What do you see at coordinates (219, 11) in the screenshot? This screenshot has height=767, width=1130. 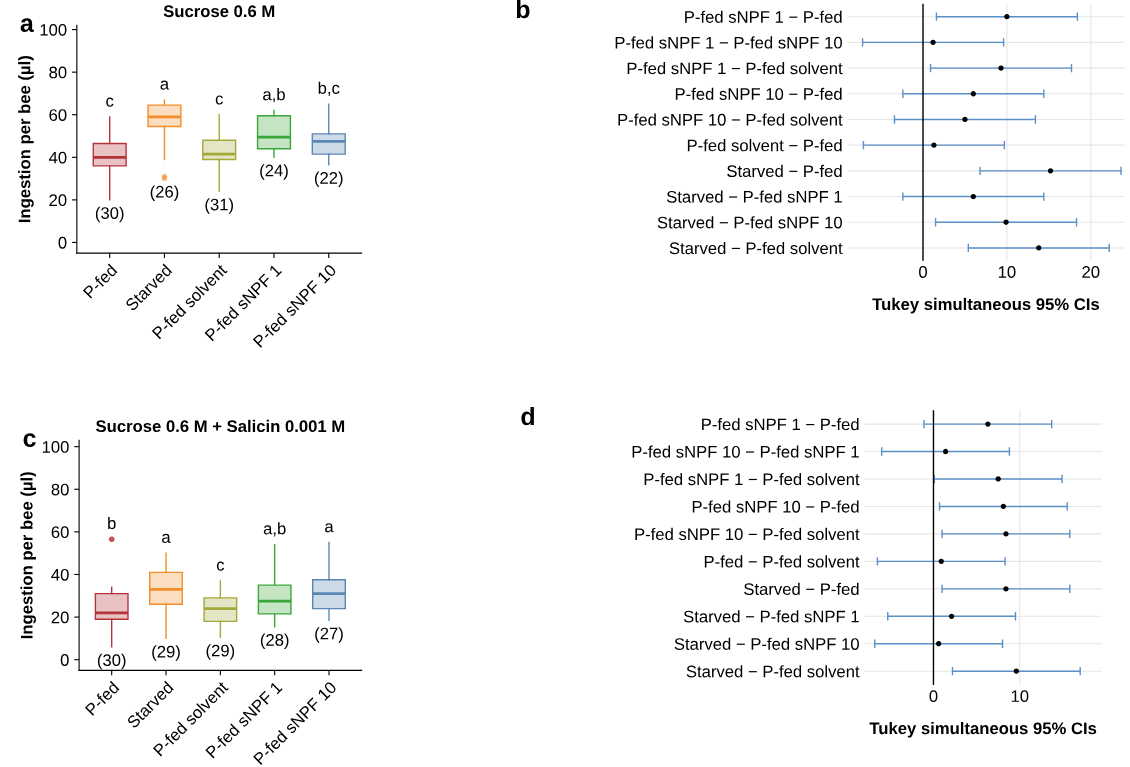 I see `chart-title: Sucrose 0.6 M` at bounding box center [219, 11].